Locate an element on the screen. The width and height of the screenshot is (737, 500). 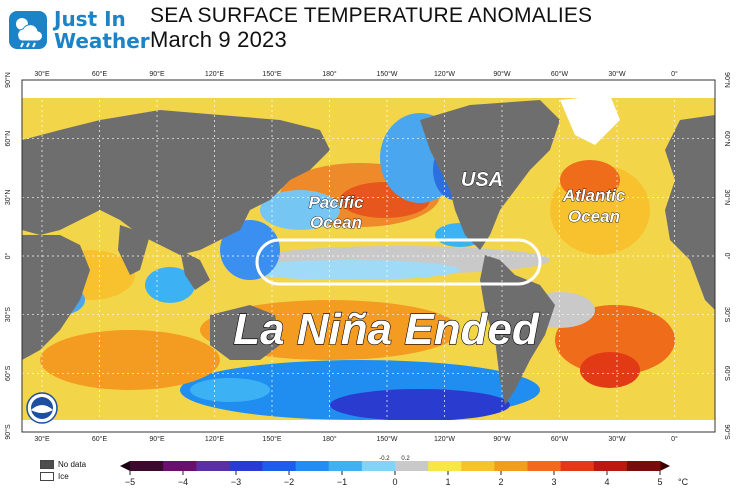
pacific-label-line2: Ocean is located at coordinates (336, 222).